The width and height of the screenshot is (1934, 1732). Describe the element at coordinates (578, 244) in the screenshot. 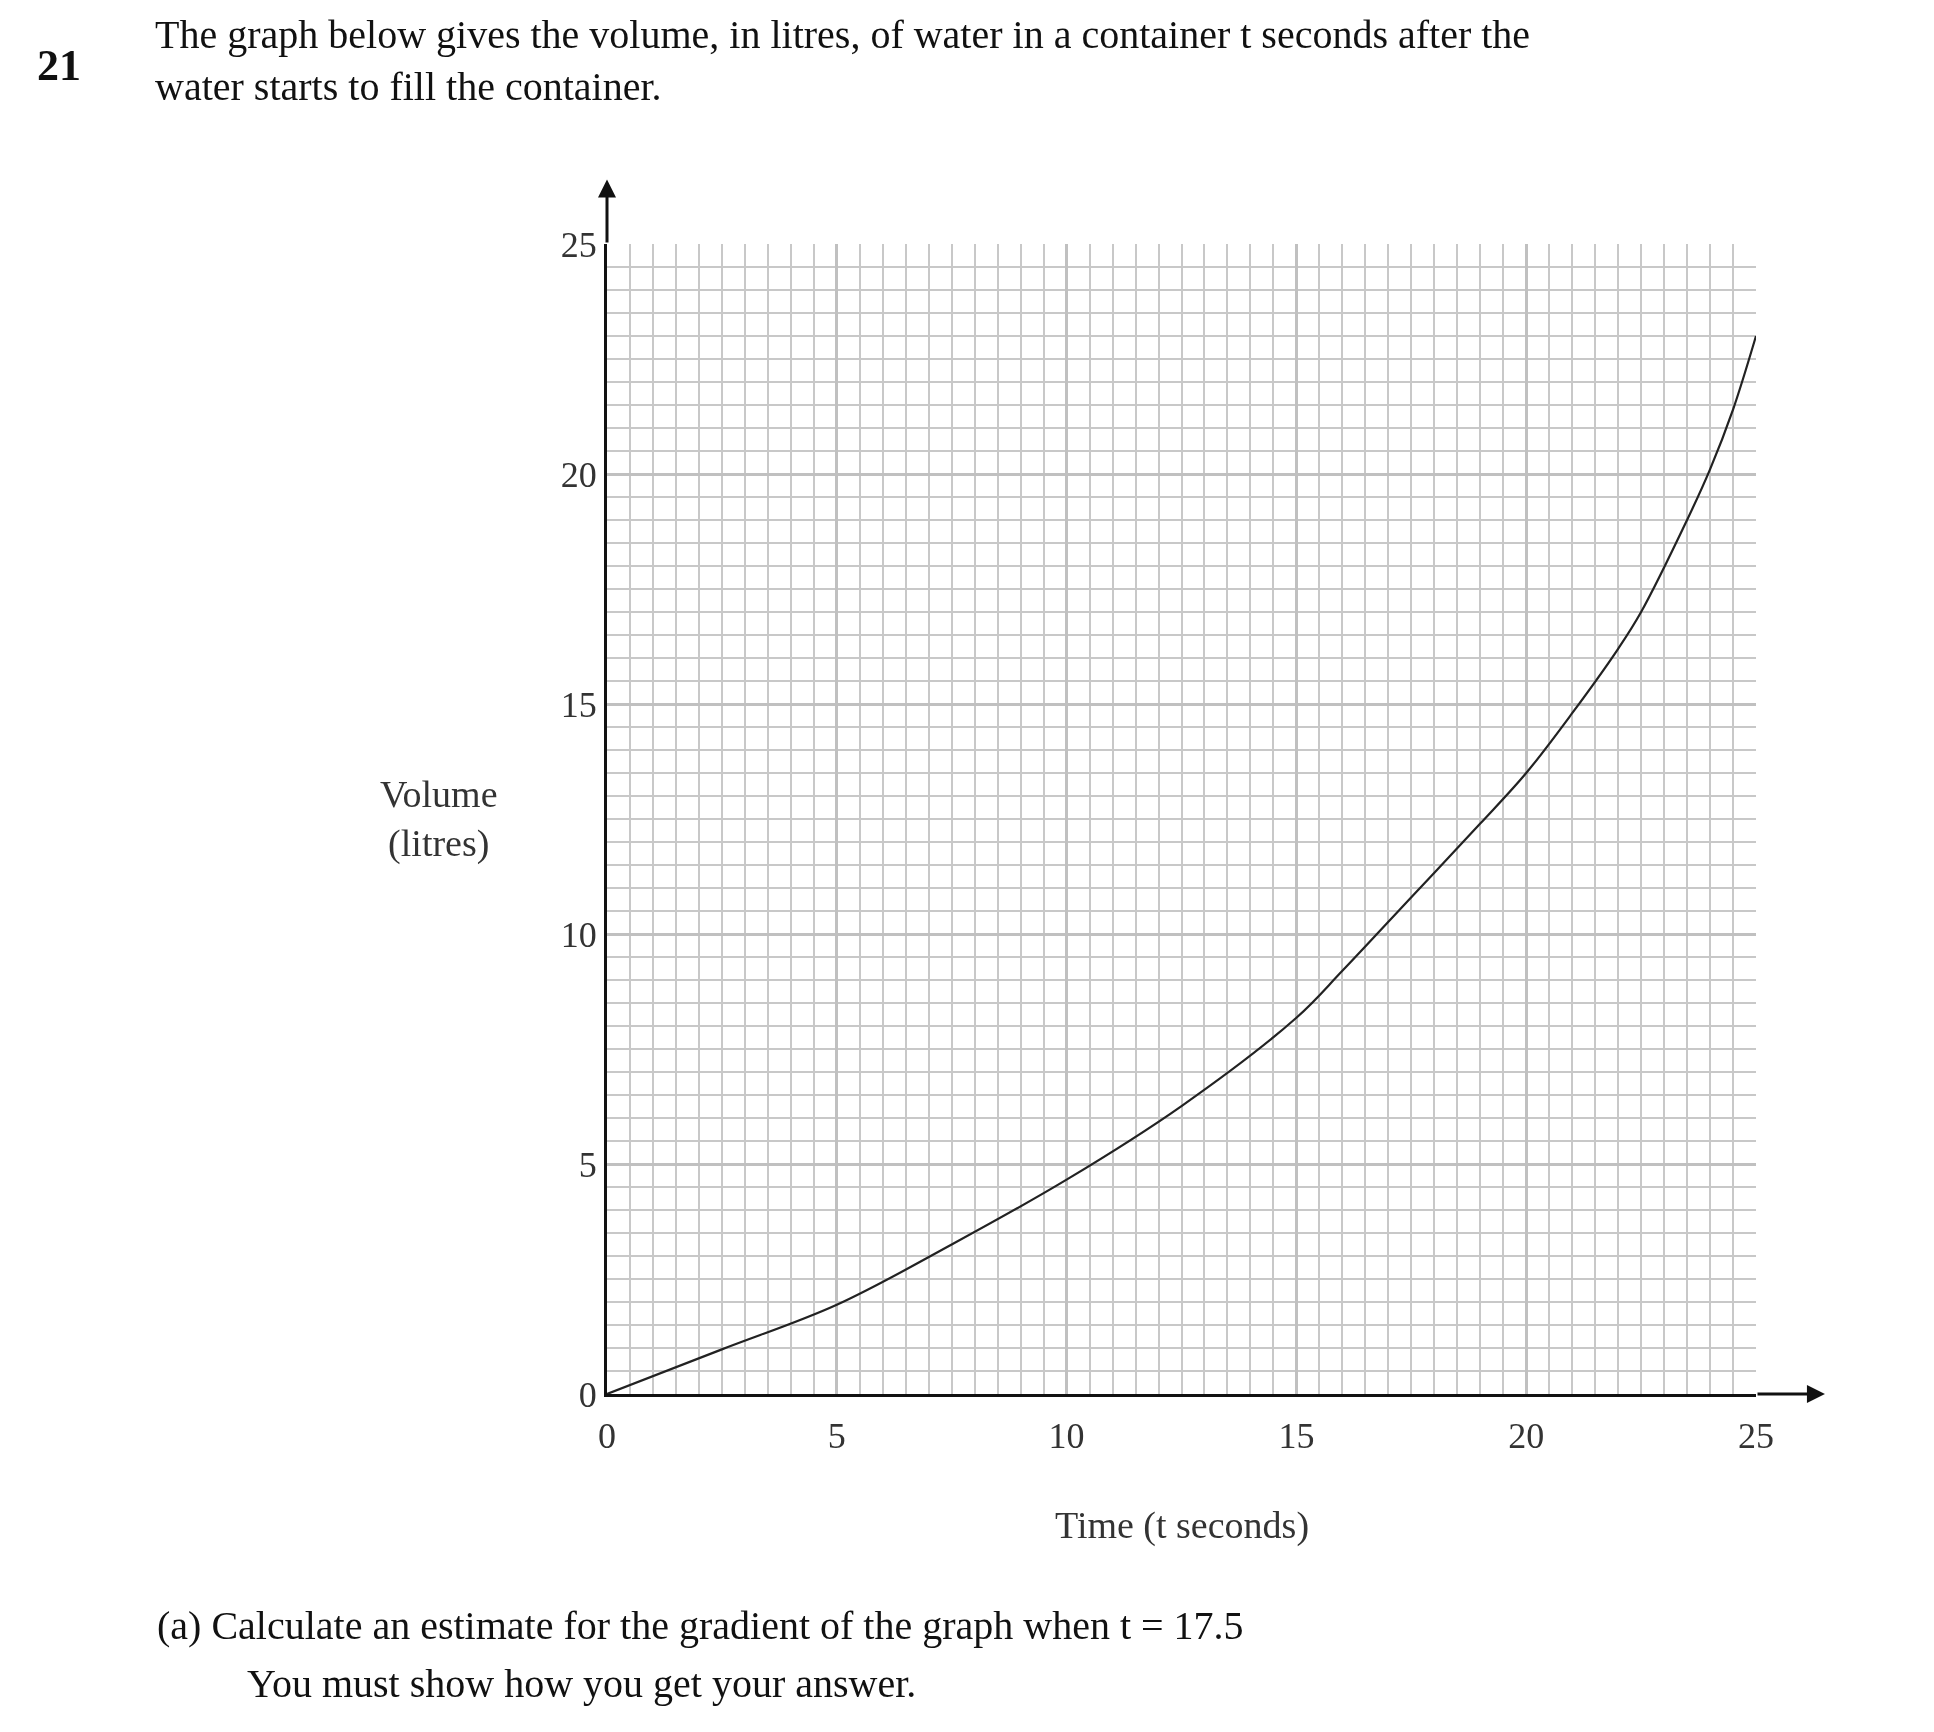

I see `y-tick-label: 25` at that location.